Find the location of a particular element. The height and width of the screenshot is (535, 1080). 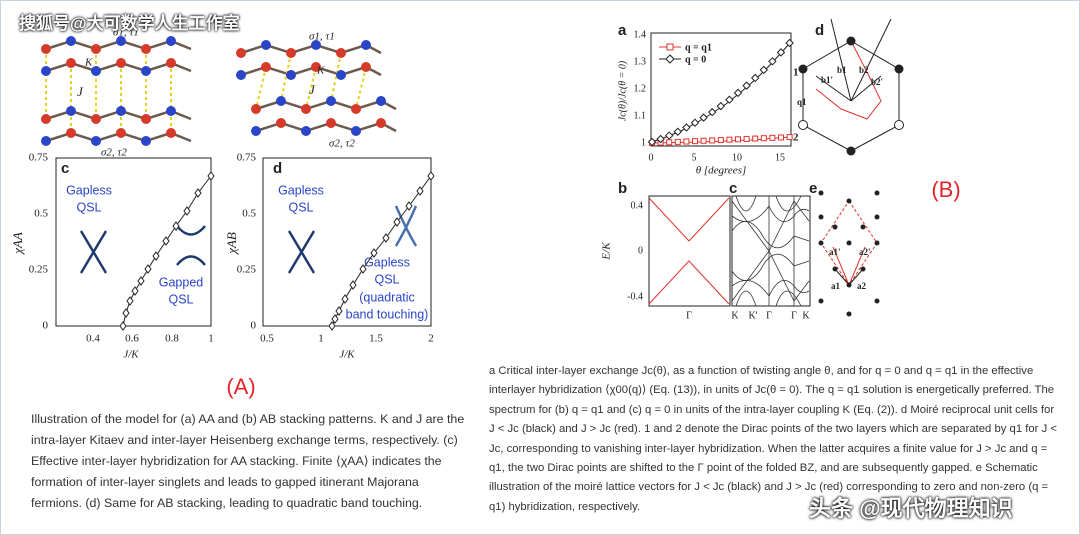

plot-hexagon: d 1 2 q1 b1 b2 b1' b2' is located at coordinates (848, 87).